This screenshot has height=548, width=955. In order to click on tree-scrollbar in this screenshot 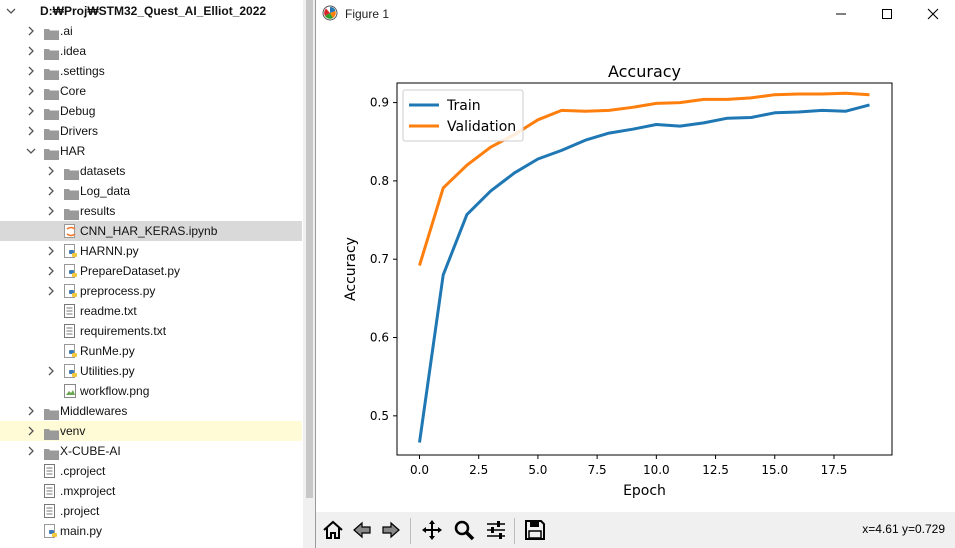, I will do `click(309, 274)`.